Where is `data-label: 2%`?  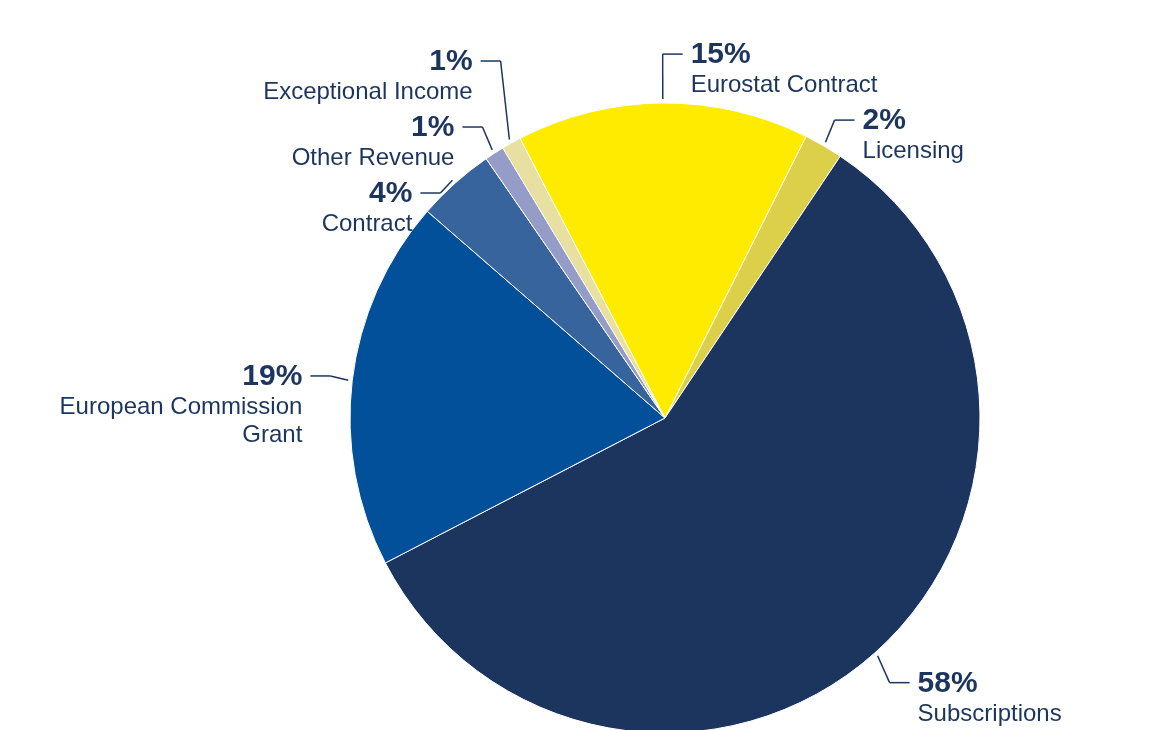 data-label: 2% is located at coordinates (884, 119).